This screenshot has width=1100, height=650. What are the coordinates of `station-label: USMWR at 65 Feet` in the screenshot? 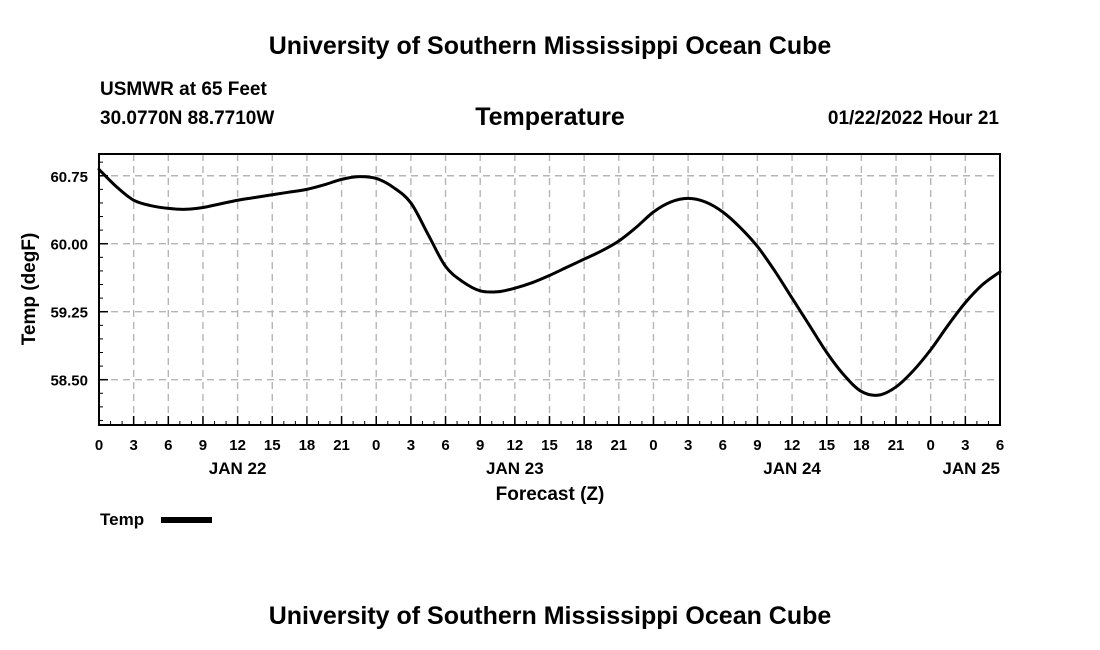 It's located at (183, 89).